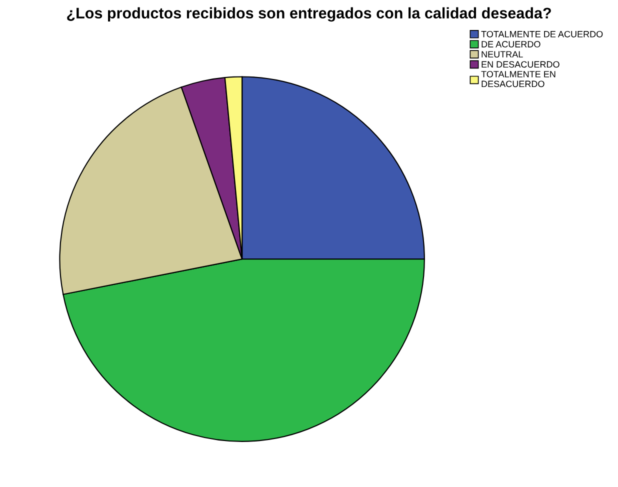  Describe the element at coordinates (309, 14) in the screenshot. I see `chart-title: ¿Los productos recibidos son entregados con la calidad deseada?` at that location.